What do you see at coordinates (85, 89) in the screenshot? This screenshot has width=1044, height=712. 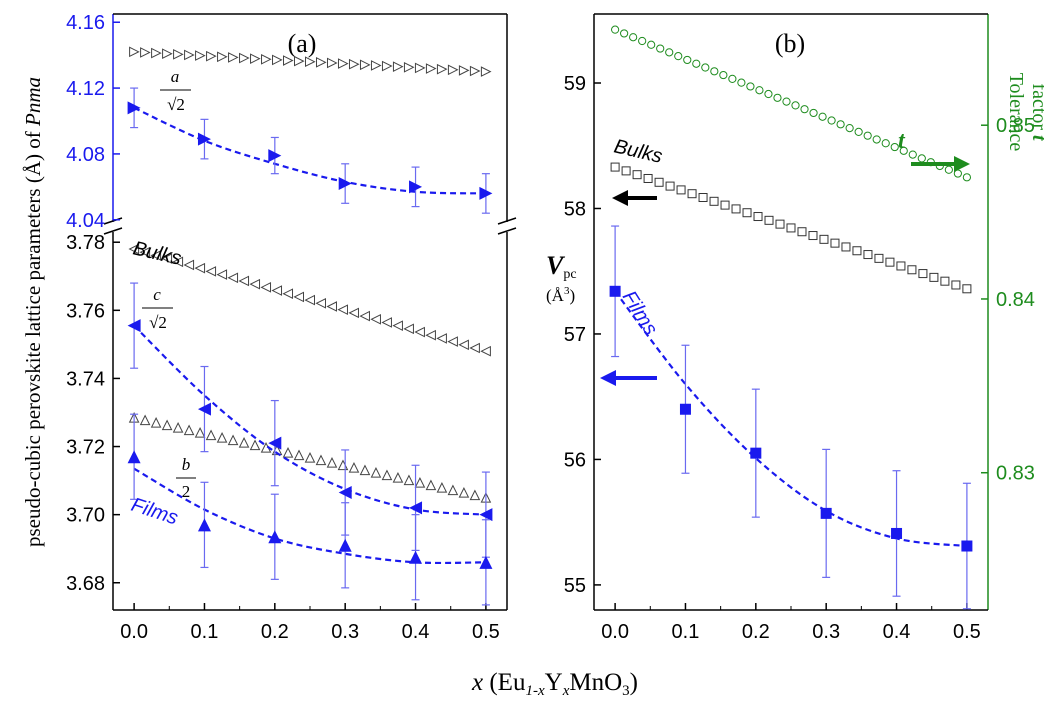 I see `y-tick-label: 4.12` at bounding box center [85, 89].